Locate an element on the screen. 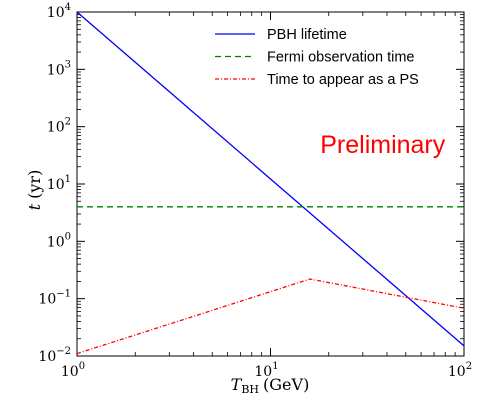 The height and width of the screenshot is (406, 479). y-tick-exponent: 0 is located at coordinates (68, 236).